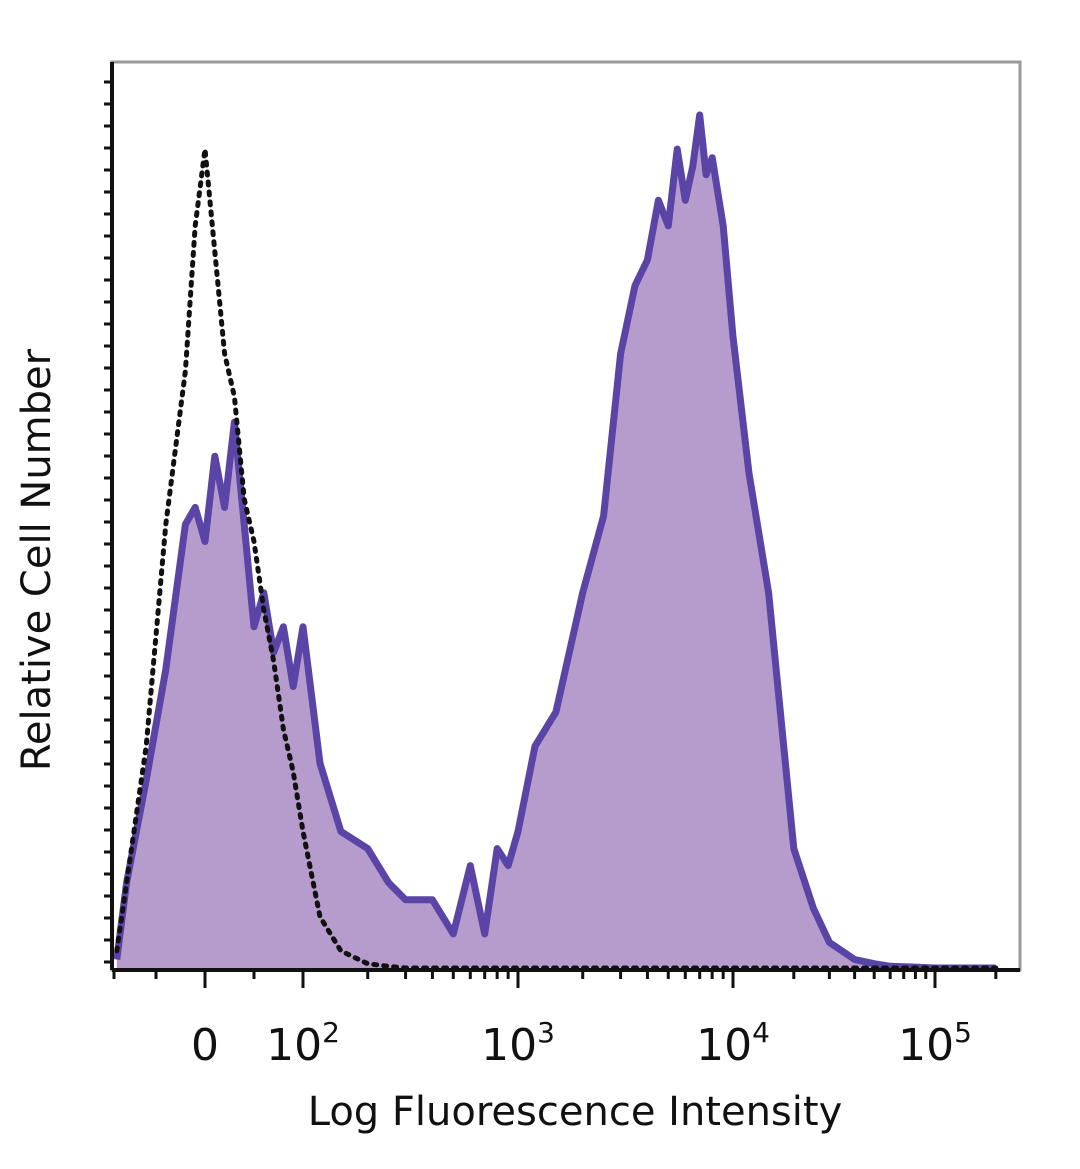 This screenshot has width=1080, height=1169. Describe the element at coordinates (555, 979) in the screenshot. I see `x-axis-ticks` at that location.